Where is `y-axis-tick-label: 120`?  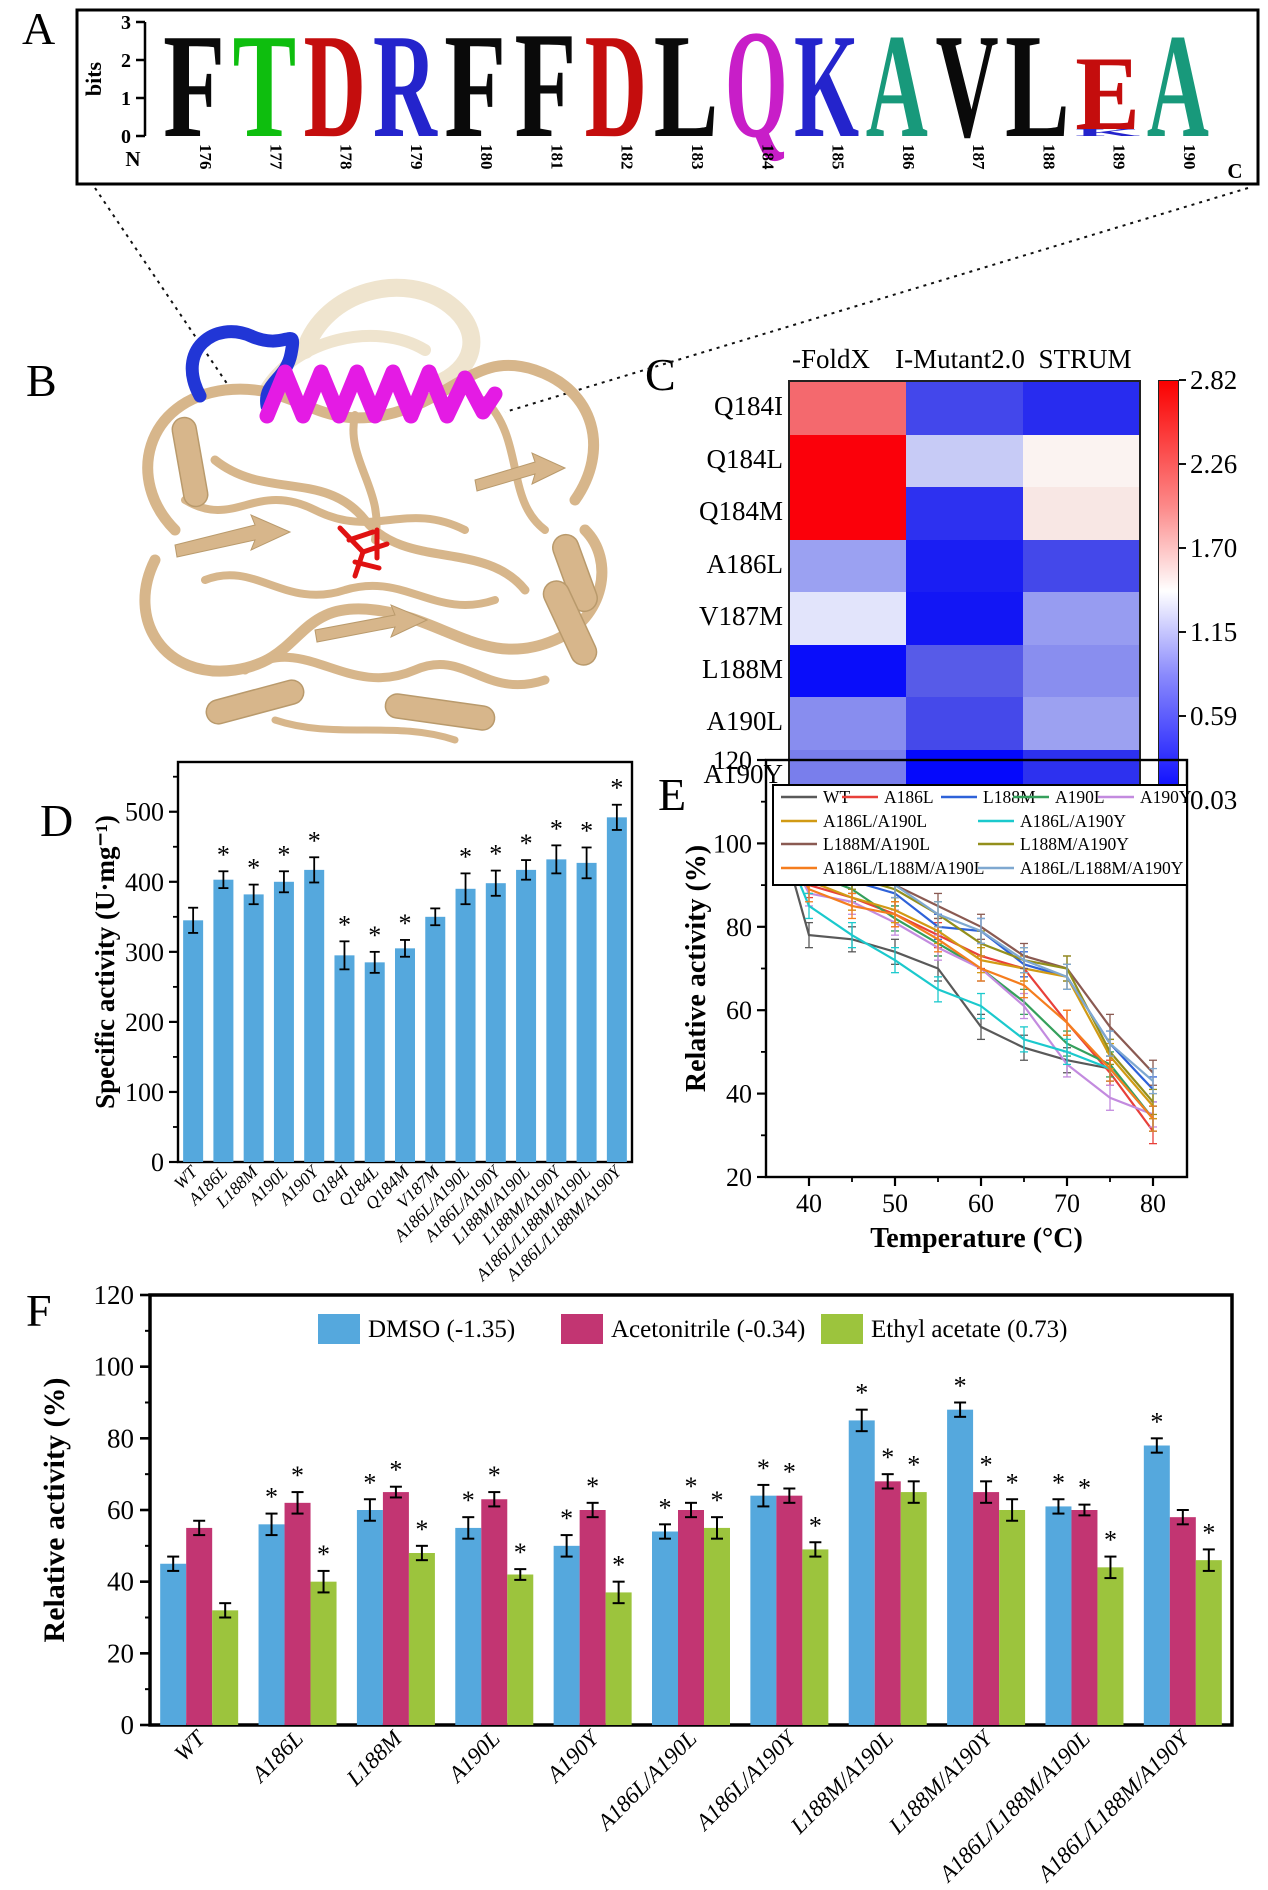
y-axis-tick-label: 120 is located at coordinates (732, 760).